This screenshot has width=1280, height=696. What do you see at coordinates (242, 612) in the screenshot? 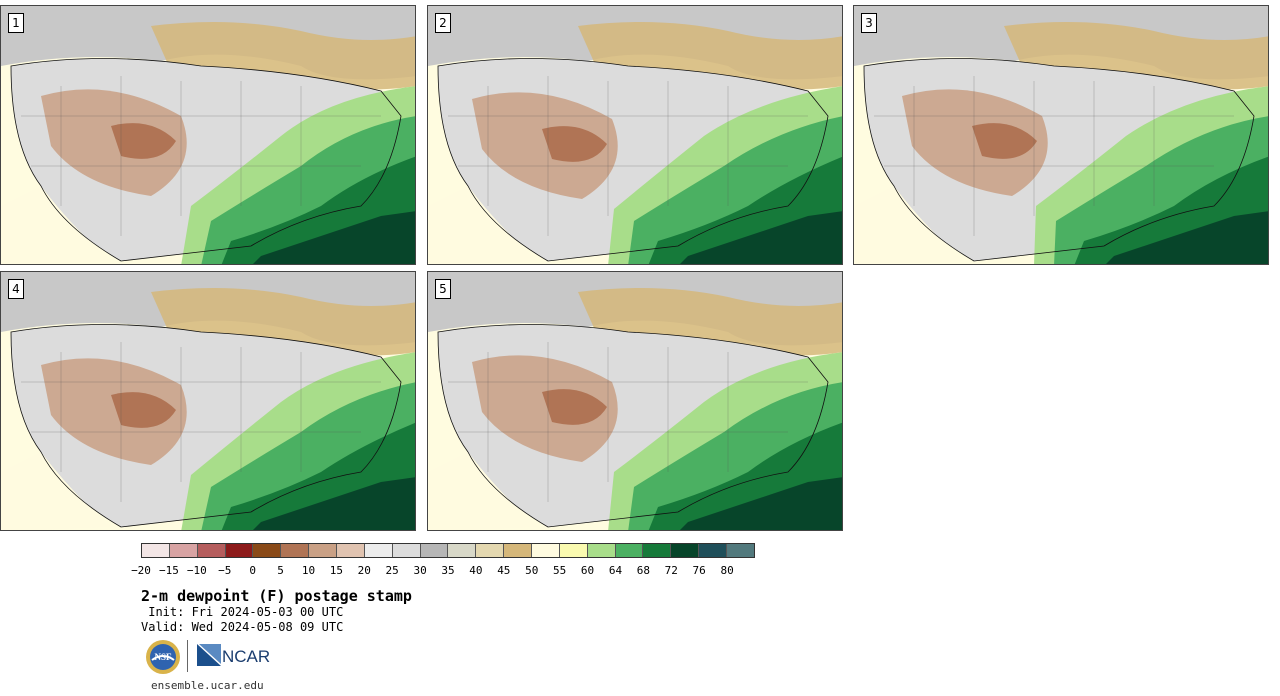
I see `init-time: Init: Fri 2024-05-03 00 UTC` at bounding box center [242, 612].